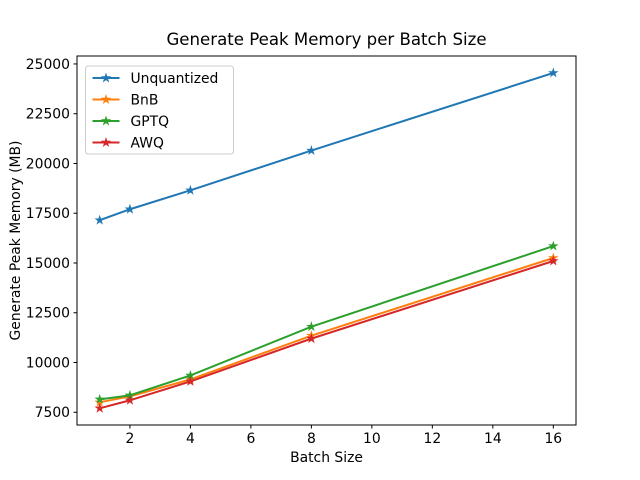 The width and height of the screenshot is (640, 480). I want to click on legend-label: BnB, so click(145, 100).